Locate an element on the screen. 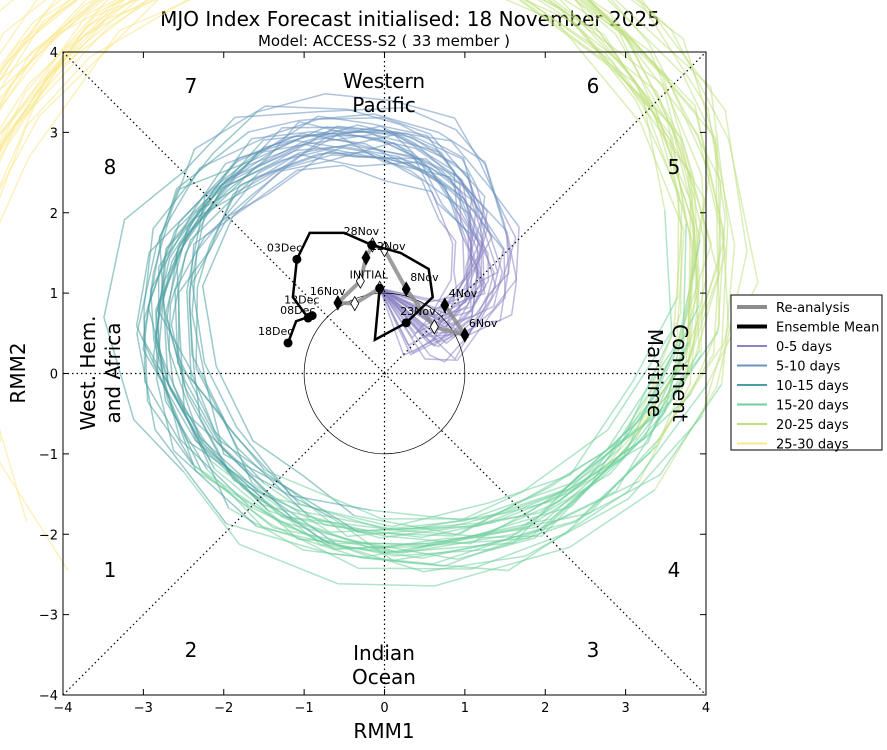  ensemble-mean-date-label: 18Dec is located at coordinates (275, 331).